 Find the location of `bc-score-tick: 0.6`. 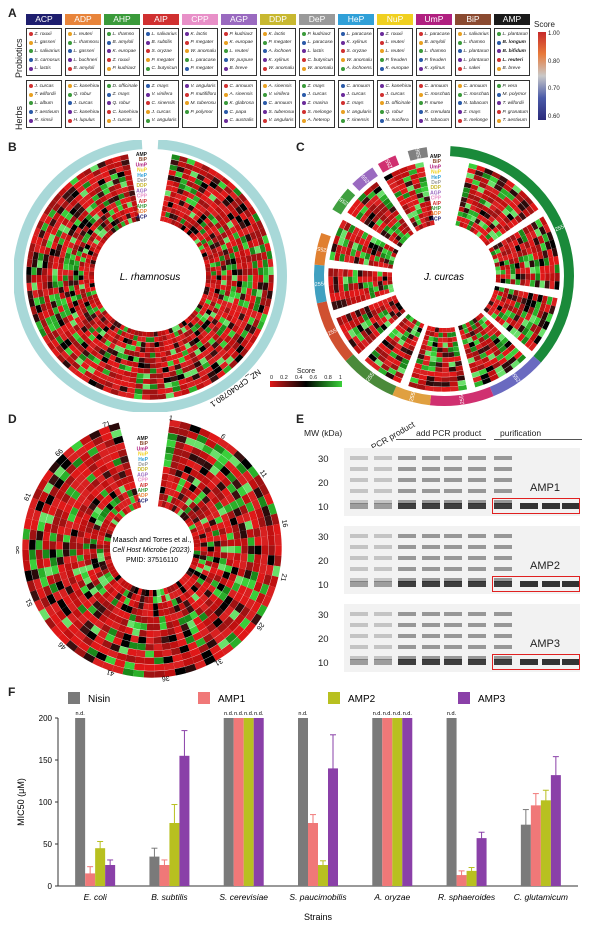

bc-score-tick: 0.6 is located at coordinates (313, 378).